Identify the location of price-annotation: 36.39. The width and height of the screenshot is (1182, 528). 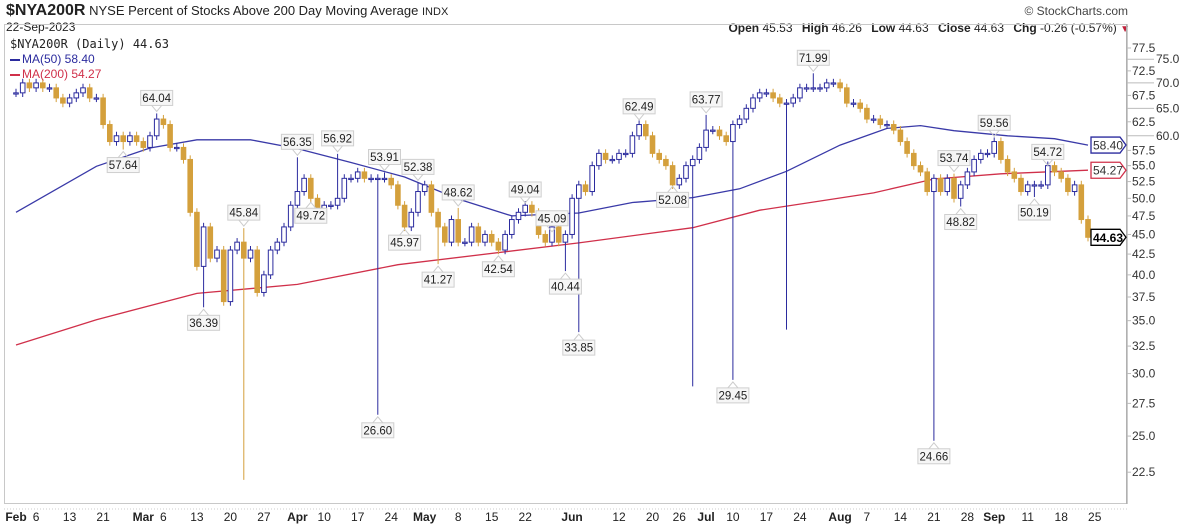
(204, 319).